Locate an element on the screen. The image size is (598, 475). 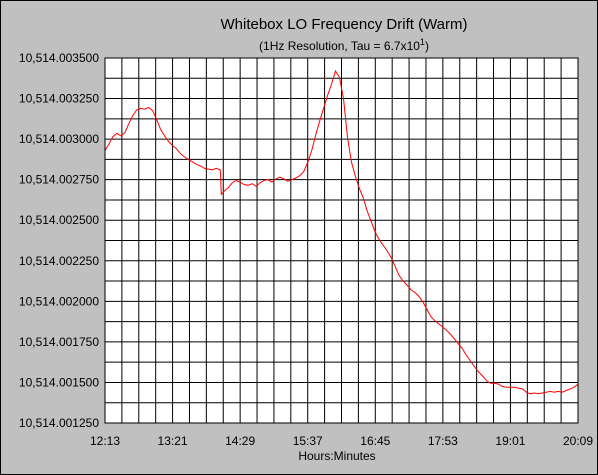
x-tick-label: 13:21 is located at coordinates (173, 441).